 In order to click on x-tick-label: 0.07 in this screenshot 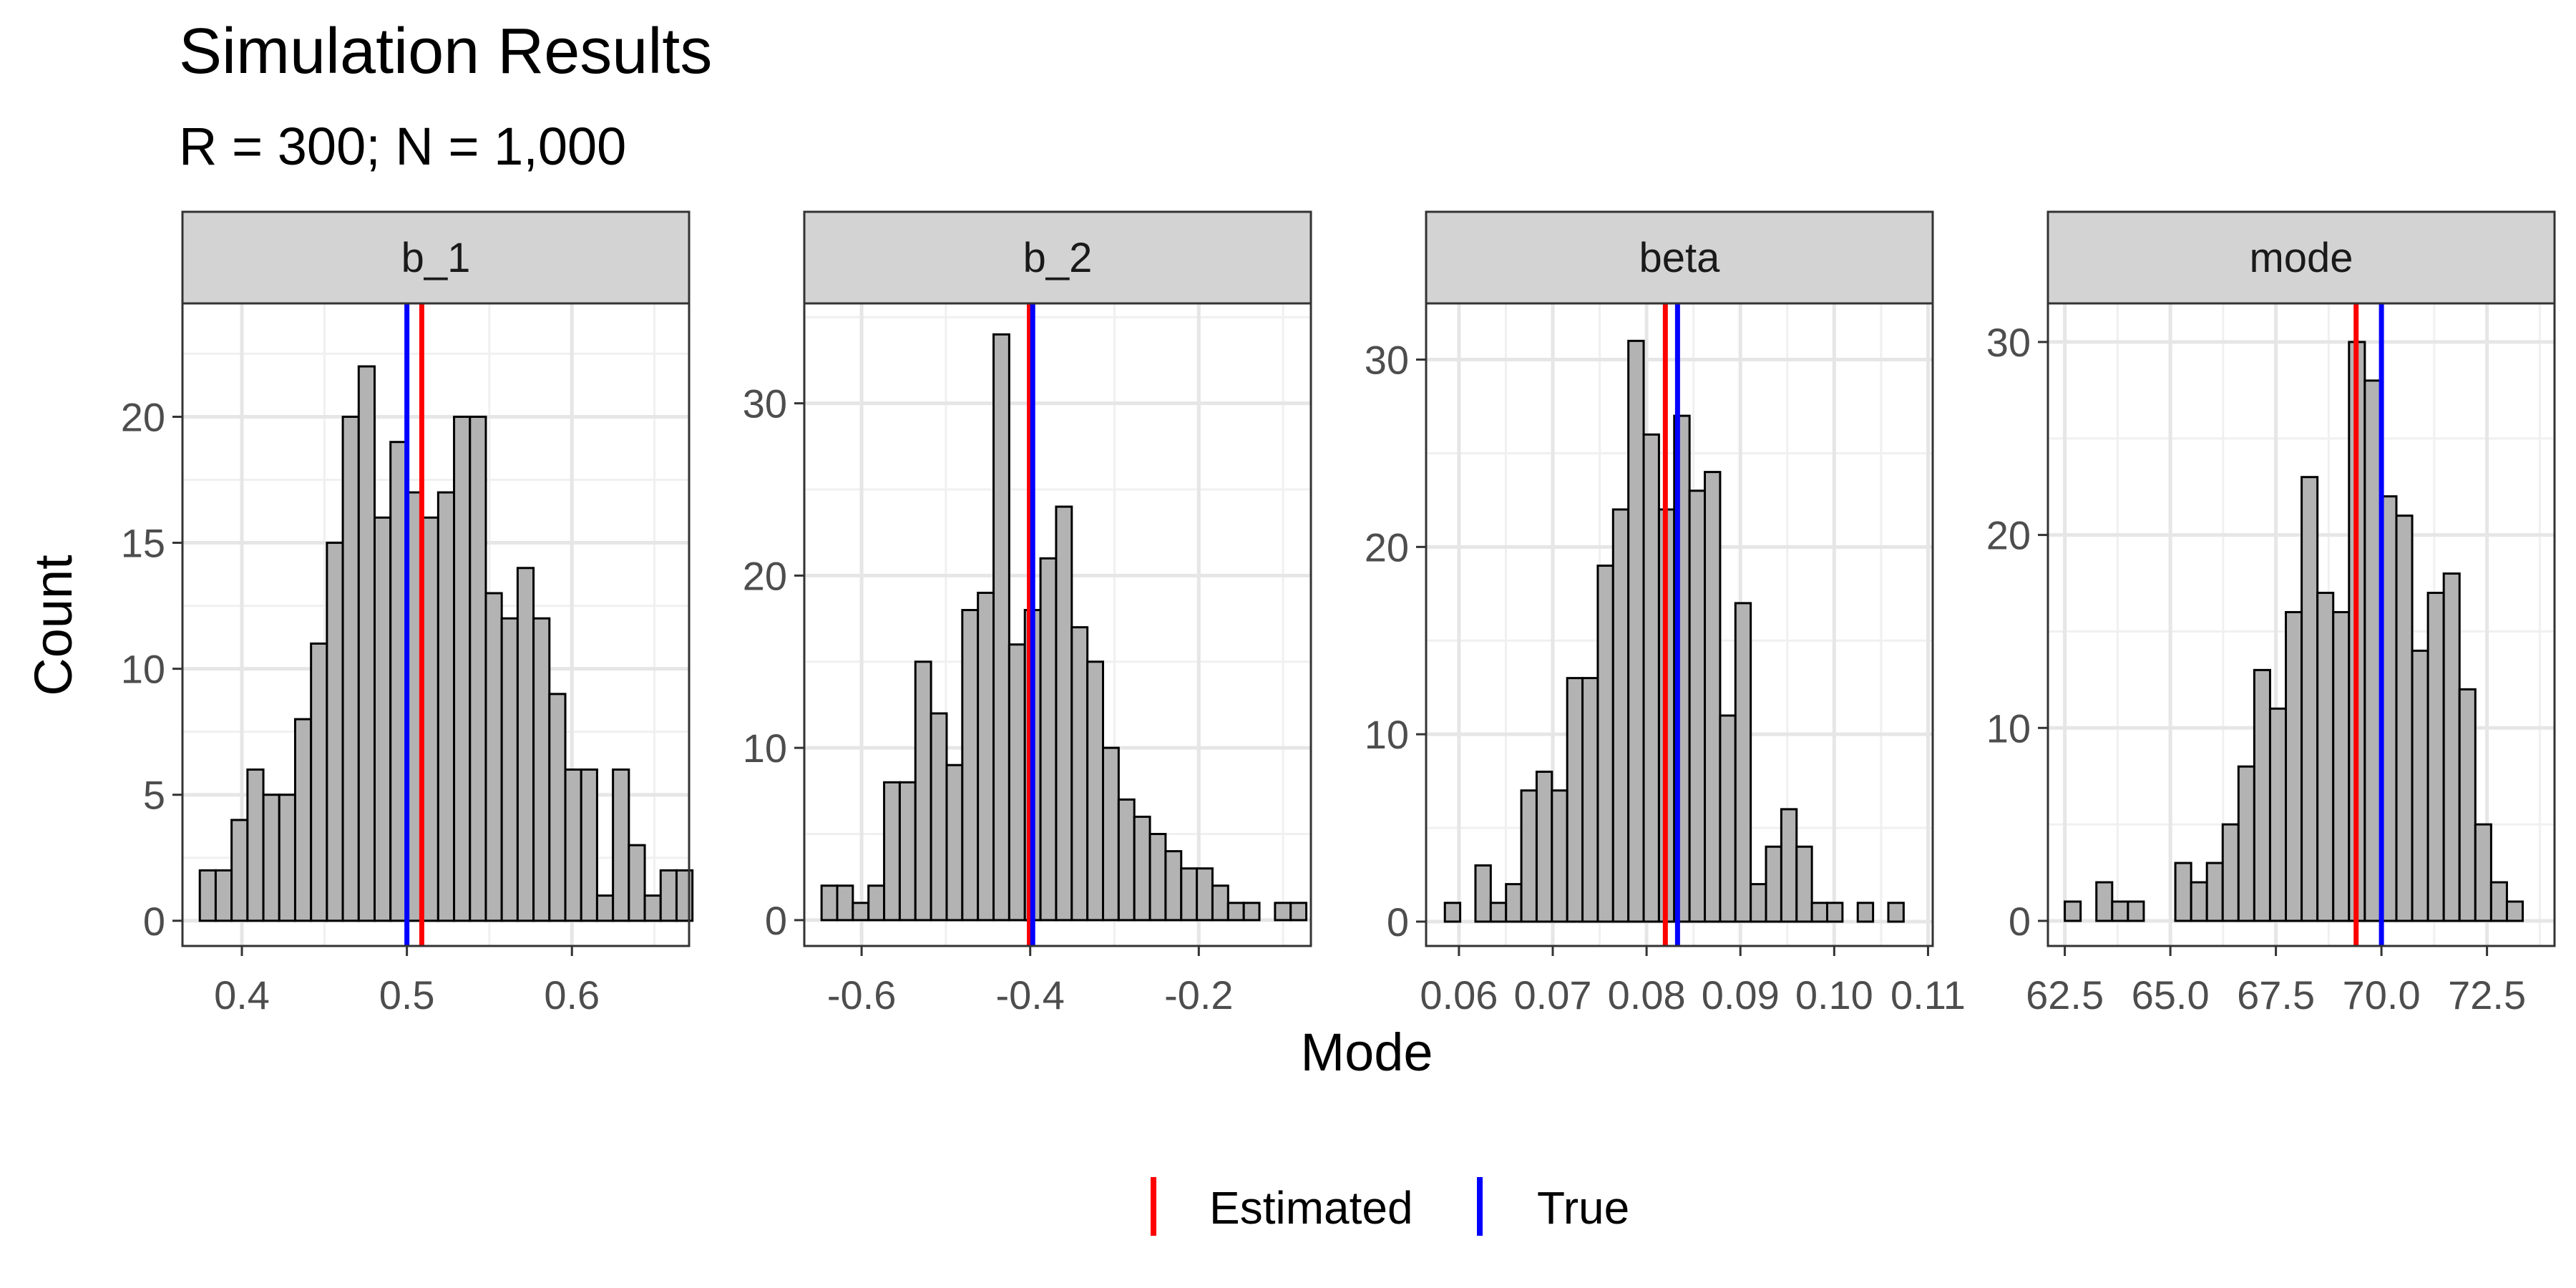, I will do `click(1553, 995)`.